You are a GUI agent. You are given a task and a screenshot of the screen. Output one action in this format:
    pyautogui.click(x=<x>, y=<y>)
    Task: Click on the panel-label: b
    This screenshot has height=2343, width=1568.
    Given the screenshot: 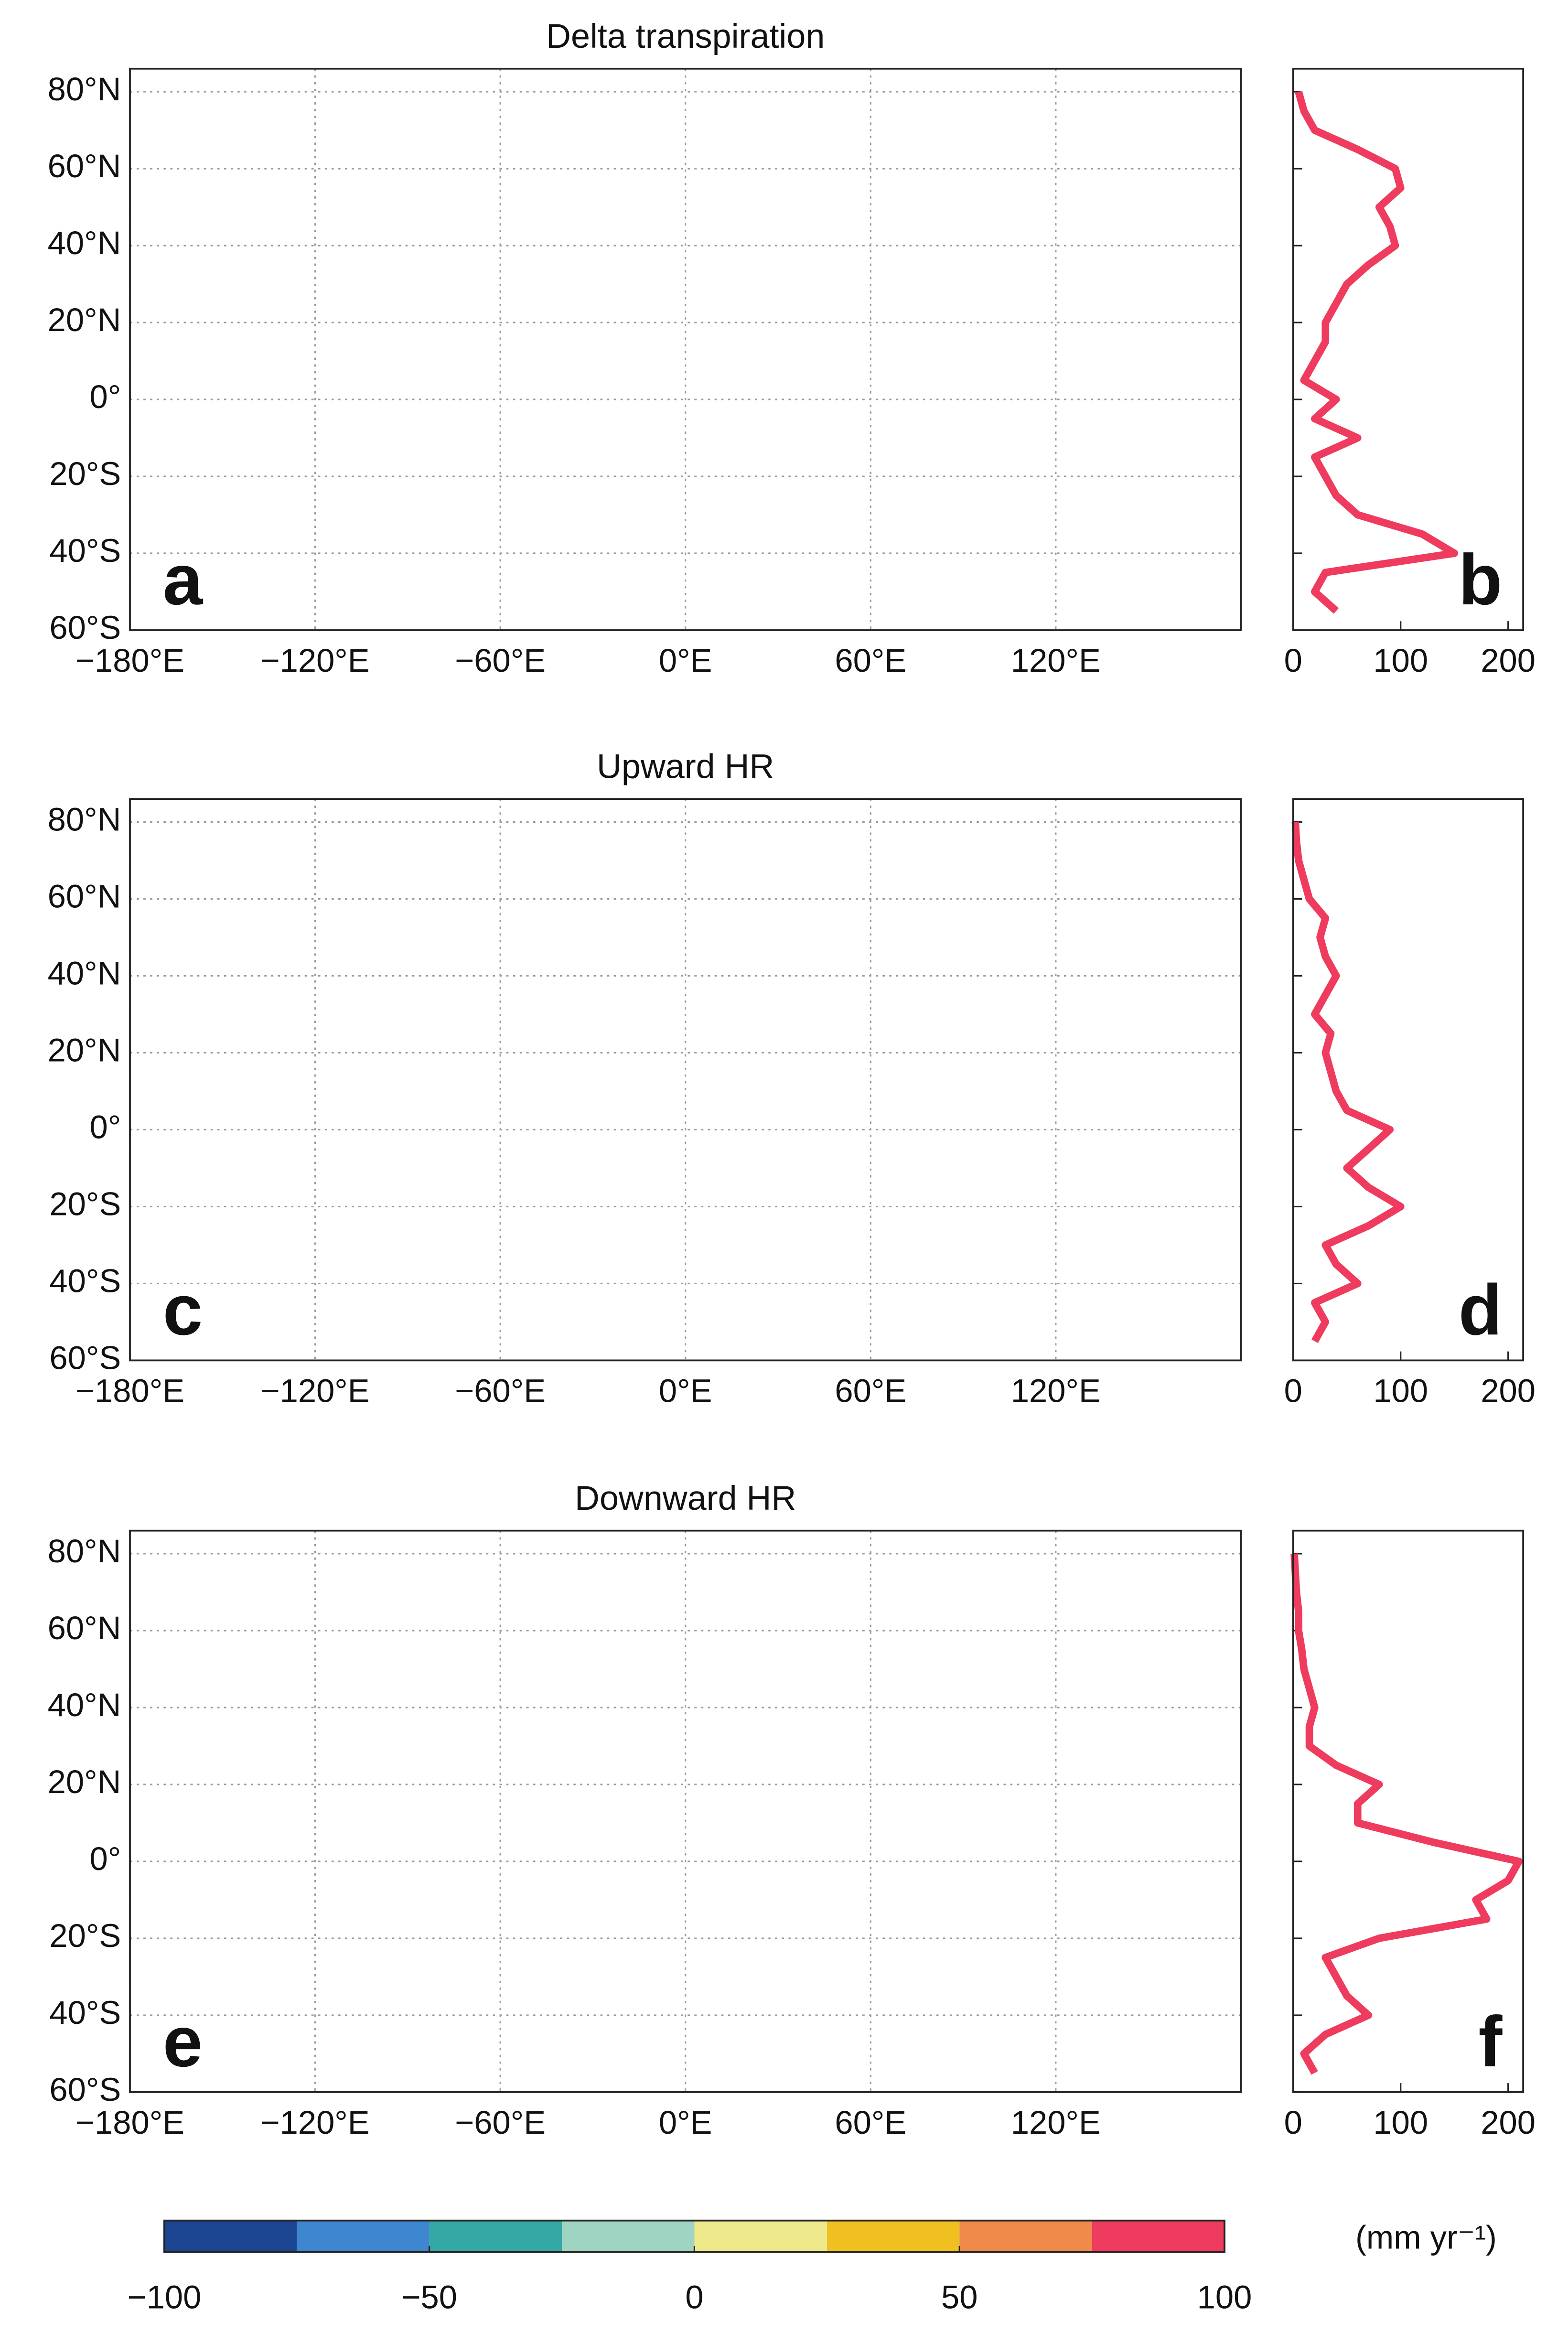 What is the action you would take?
    pyautogui.click(x=1481, y=579)
    